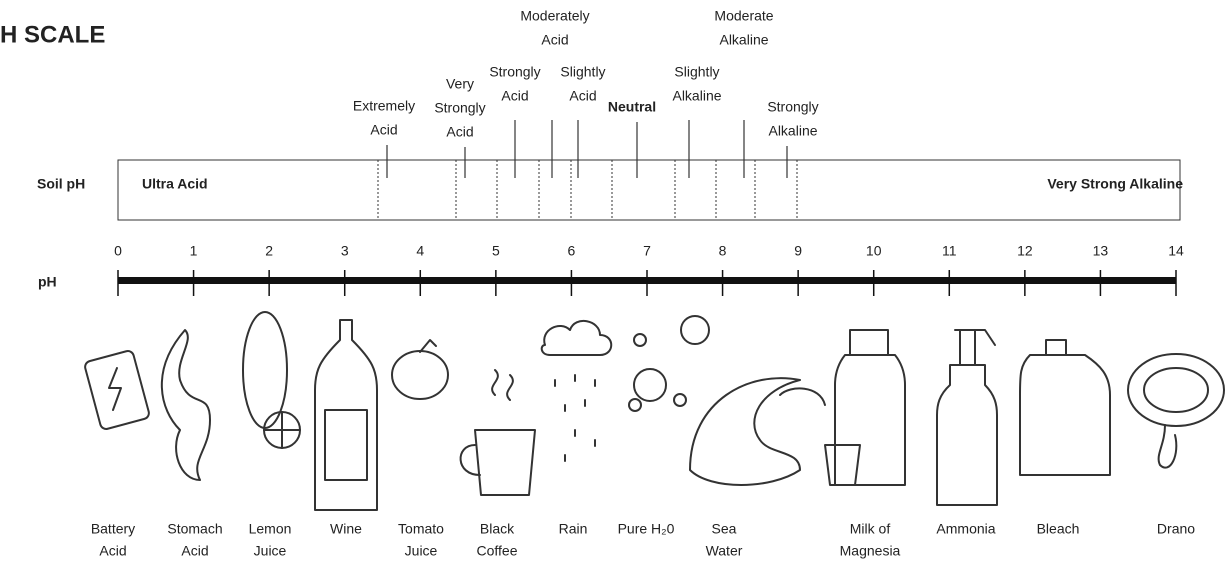 This screenshot has height=566, width=1231. I want to click on soil-class-label: Moderate, so click(743, 16).